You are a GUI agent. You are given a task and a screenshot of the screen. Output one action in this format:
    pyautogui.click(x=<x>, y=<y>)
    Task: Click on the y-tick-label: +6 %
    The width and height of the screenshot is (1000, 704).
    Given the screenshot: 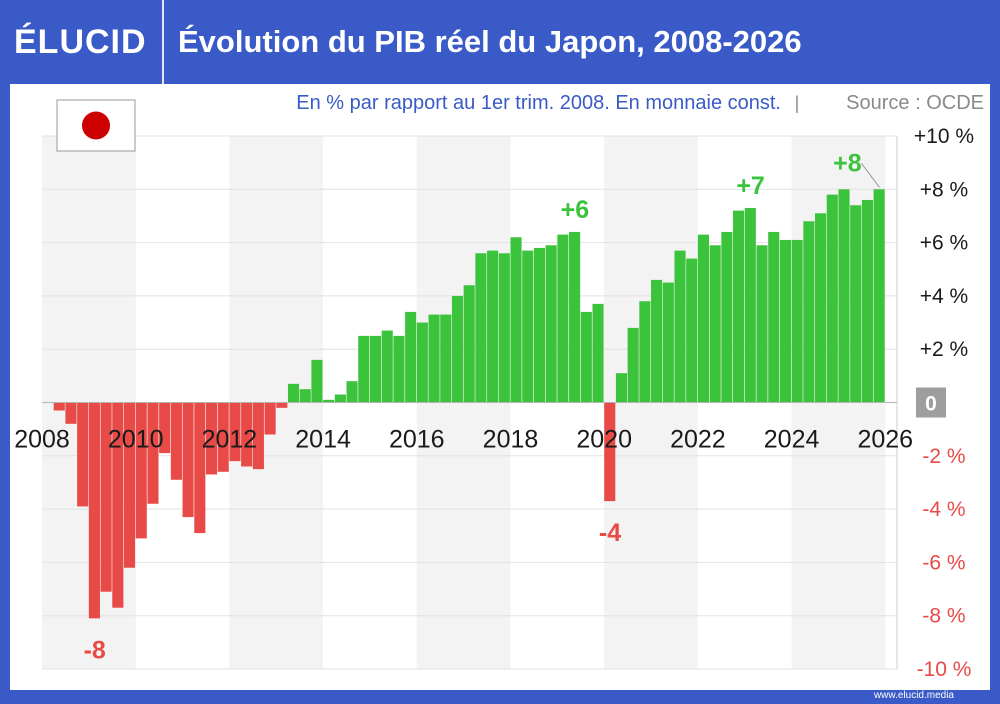 What is the action you would take?
    pyautogui.click(x=944, y=243)
    